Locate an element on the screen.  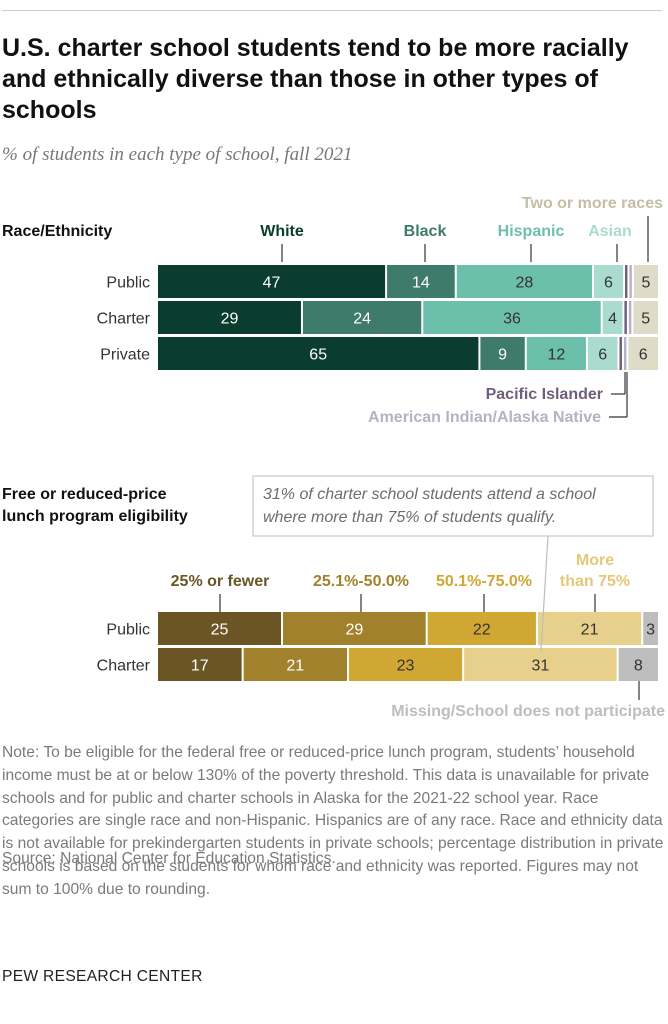
race-bar-public-pacific-islander is located at coordinates (626, 281).